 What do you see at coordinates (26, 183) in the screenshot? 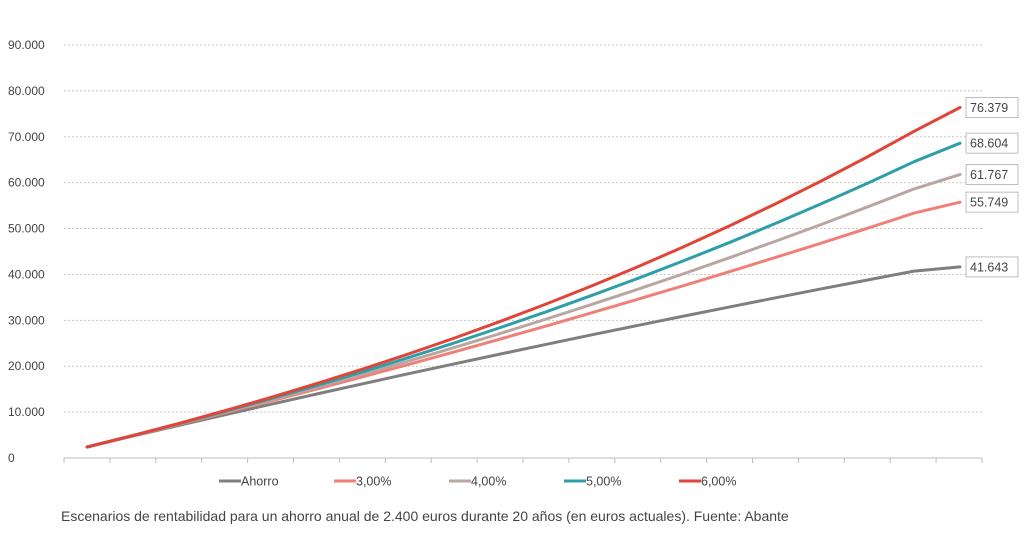
I see `y-tick-label: 60.000` at bounding box center [26, 183].